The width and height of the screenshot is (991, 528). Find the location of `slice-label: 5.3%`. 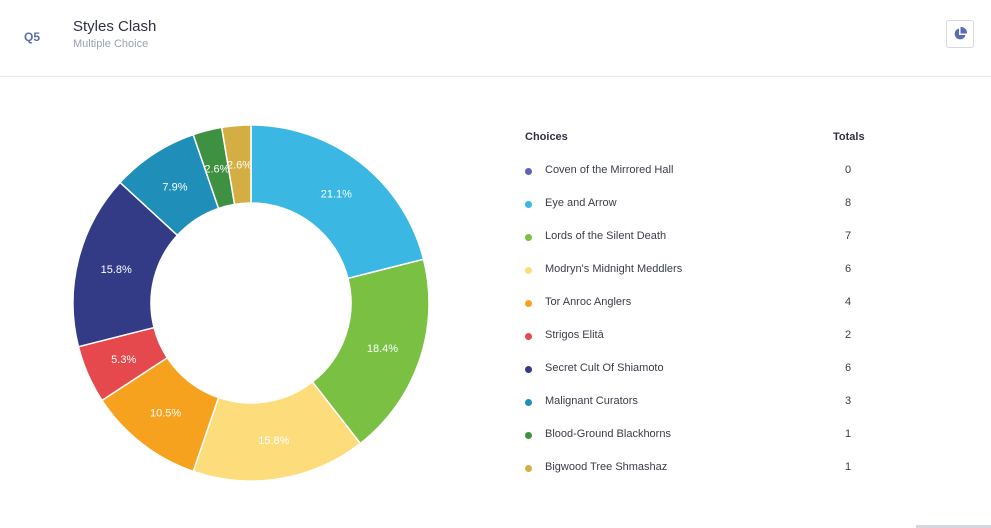

slice-label: 5.3% is located at coordinates (123, 360).